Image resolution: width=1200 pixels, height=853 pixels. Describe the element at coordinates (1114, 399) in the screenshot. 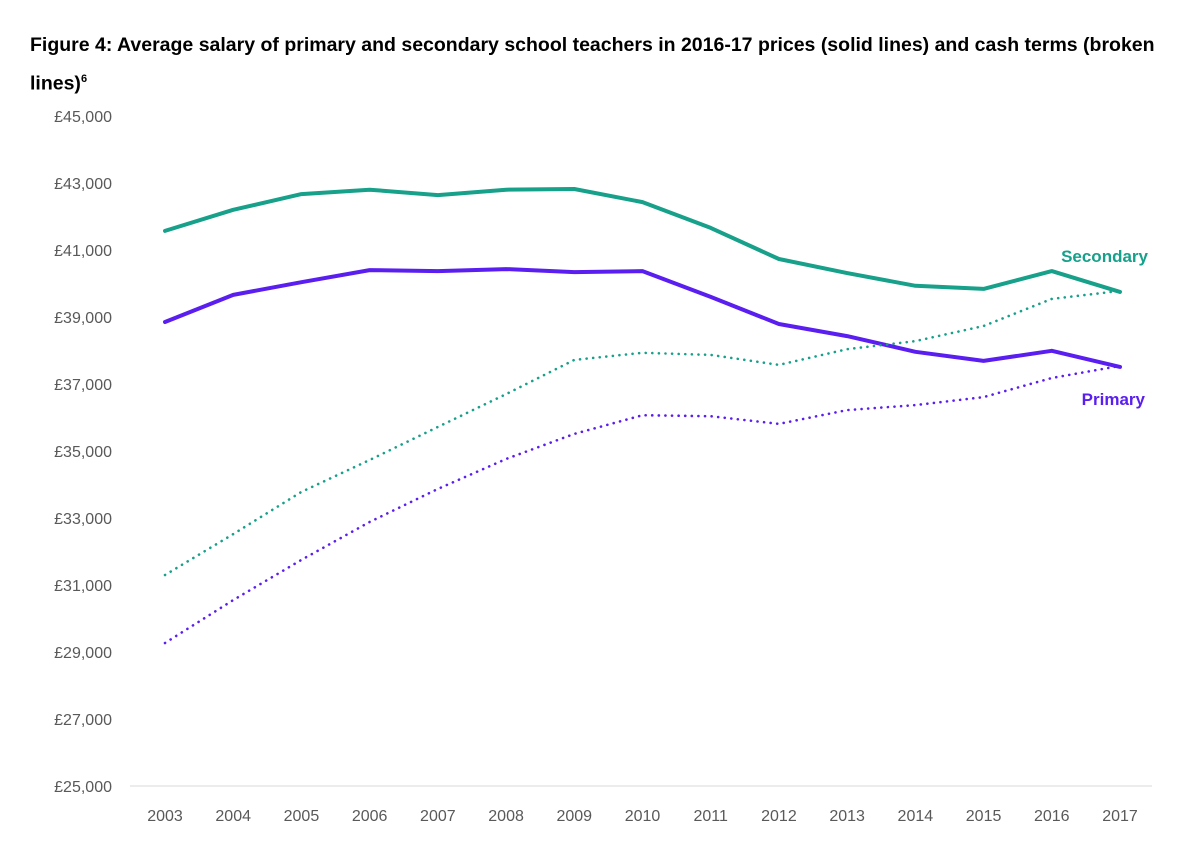

I see `series-label-primary: Primary` at that location.